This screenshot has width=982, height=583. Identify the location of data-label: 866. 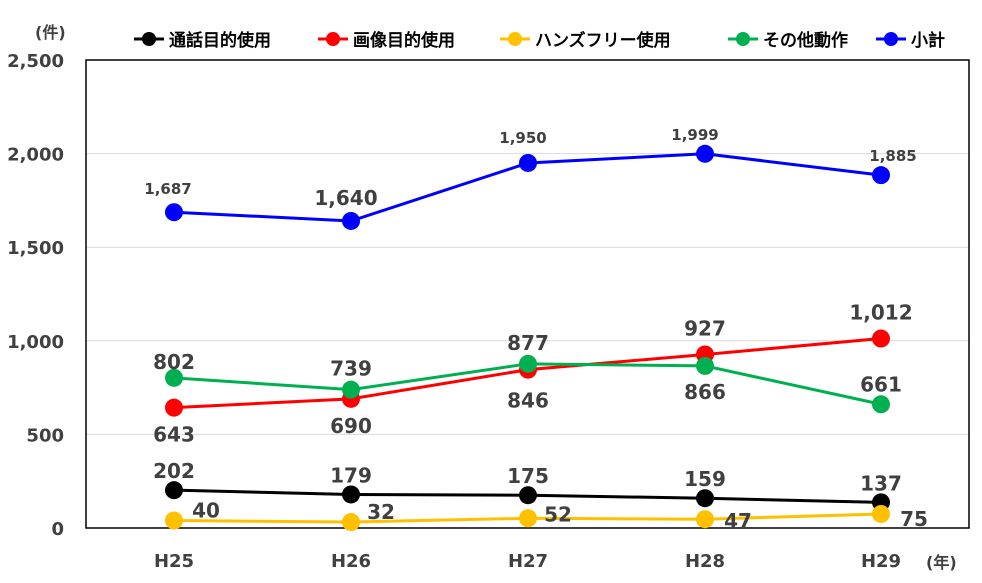
(705, 392).